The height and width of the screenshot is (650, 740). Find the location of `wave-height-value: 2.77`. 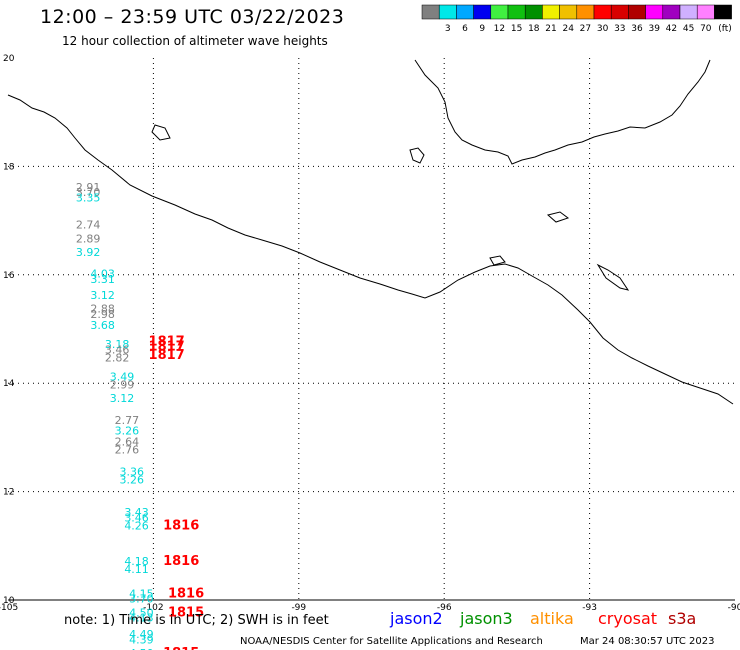

wave-height-value: 2.77 is located at coordinates (127, 420).